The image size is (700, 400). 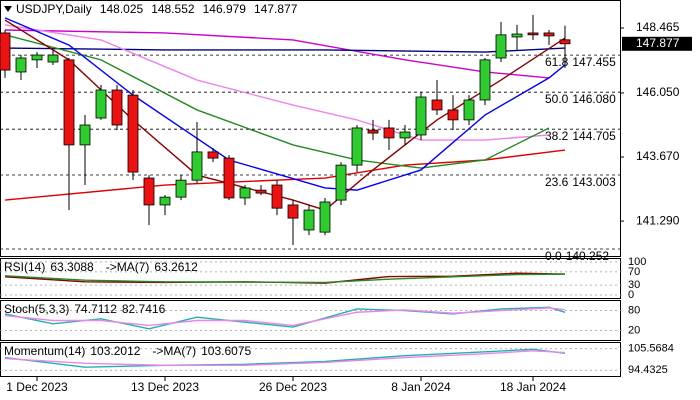 What do you see at coordinates (533, 387) in the screenshot?
I see `x-tick-label: 18 Jan 2024` at bounding box center [533, 387].